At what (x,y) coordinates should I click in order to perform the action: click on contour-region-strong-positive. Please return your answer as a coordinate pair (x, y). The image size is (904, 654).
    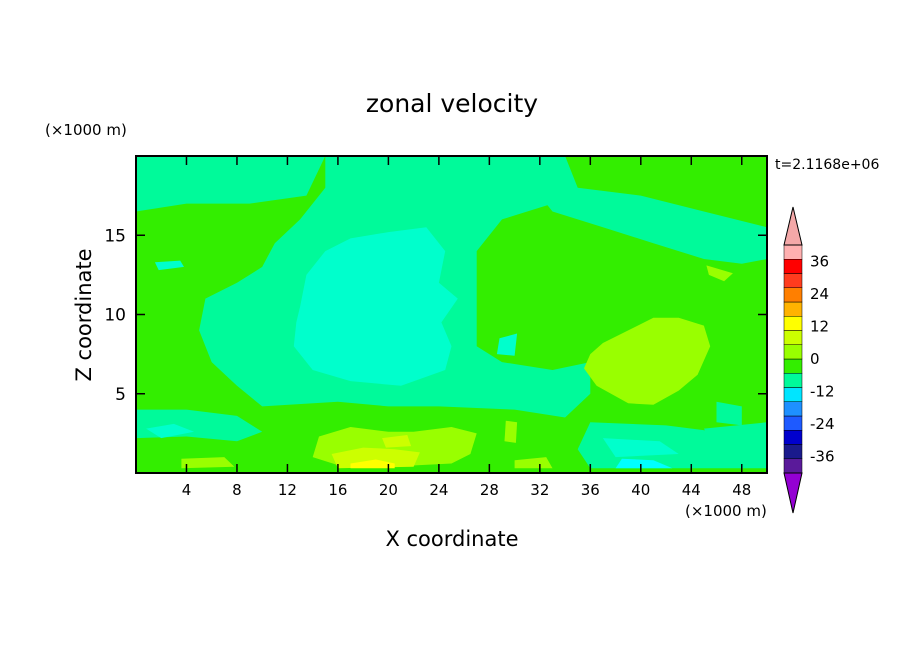
    Looking at the image, I should click on (397, 441).